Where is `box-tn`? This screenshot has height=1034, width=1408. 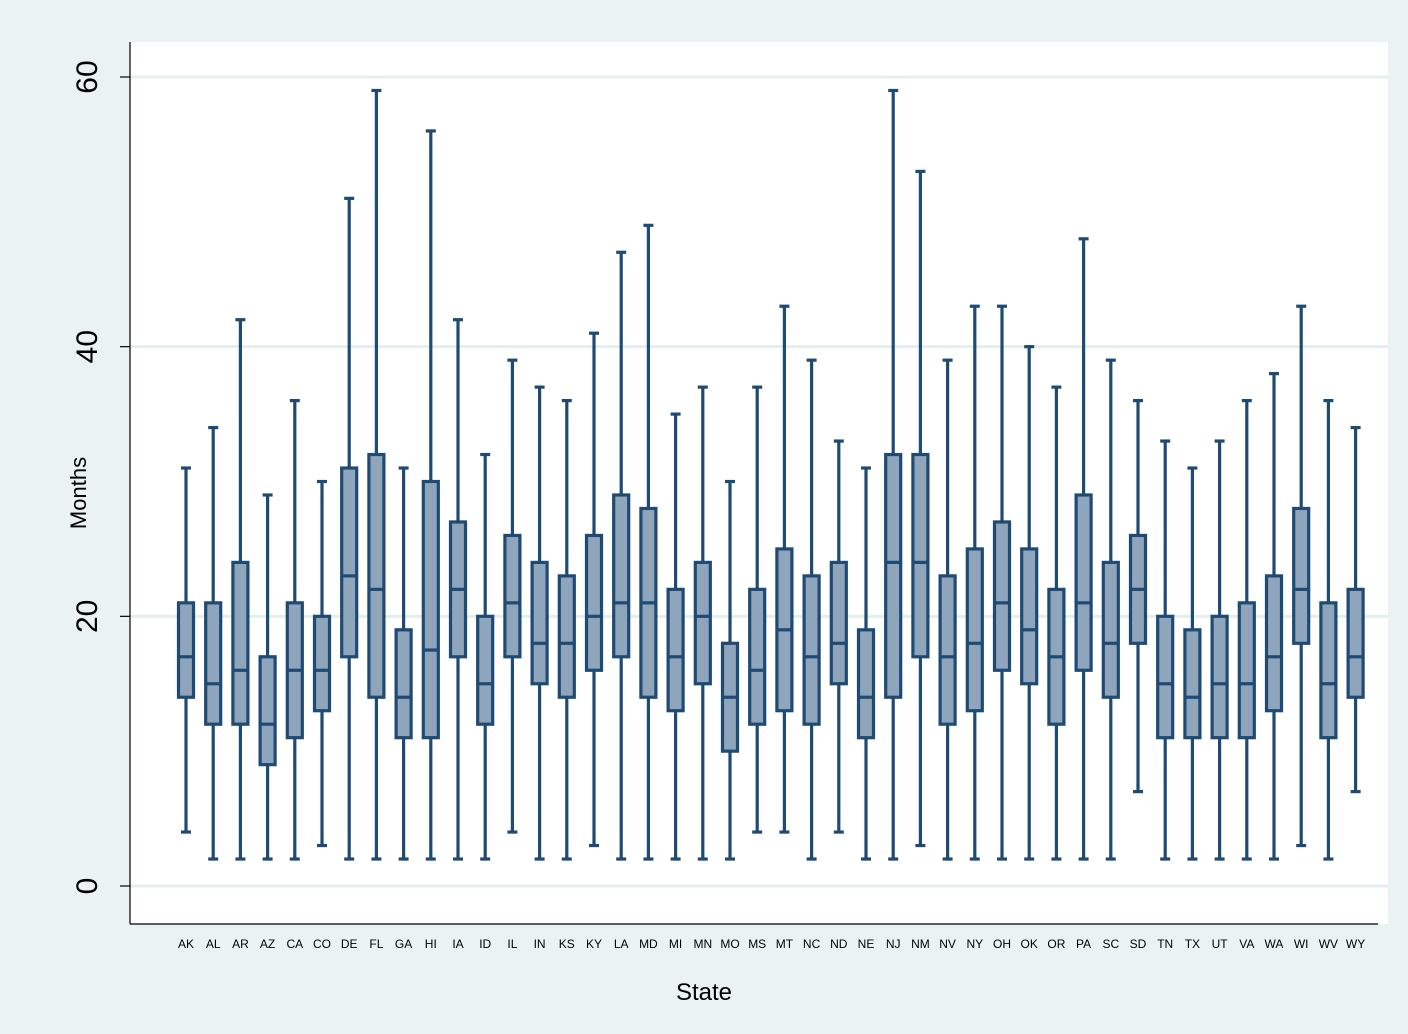 box-tn is located at coordinates (1165, 650).